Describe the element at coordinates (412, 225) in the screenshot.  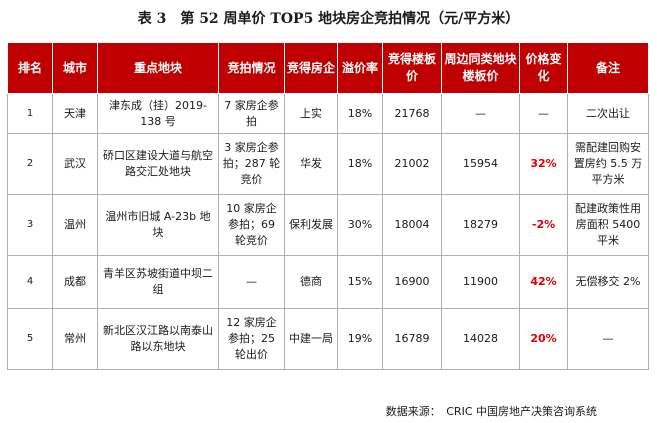
I see `cell-floor-price: 18004` at that location.